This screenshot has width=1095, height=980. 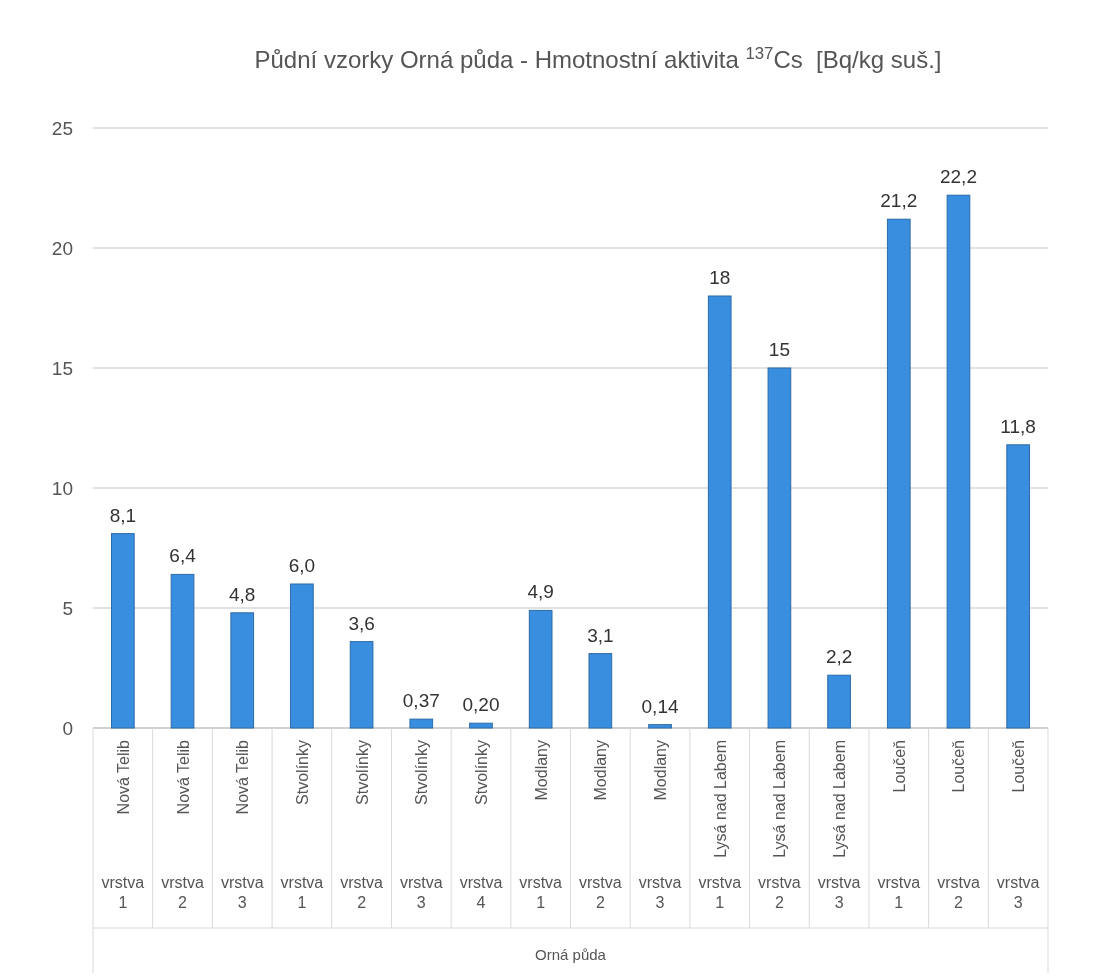 I want to click on data-label: 18, so click(x=720, y=277).